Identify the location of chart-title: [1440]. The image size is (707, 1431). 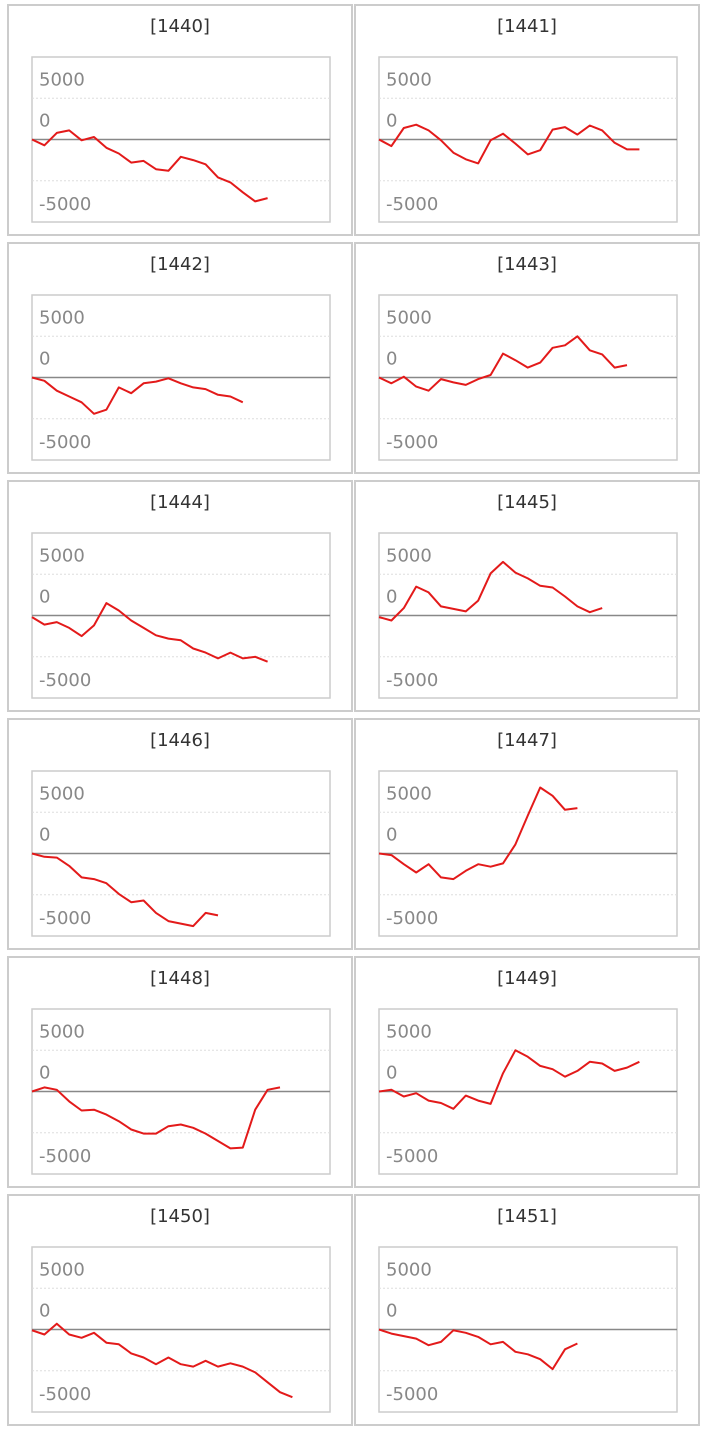
(180, 26).